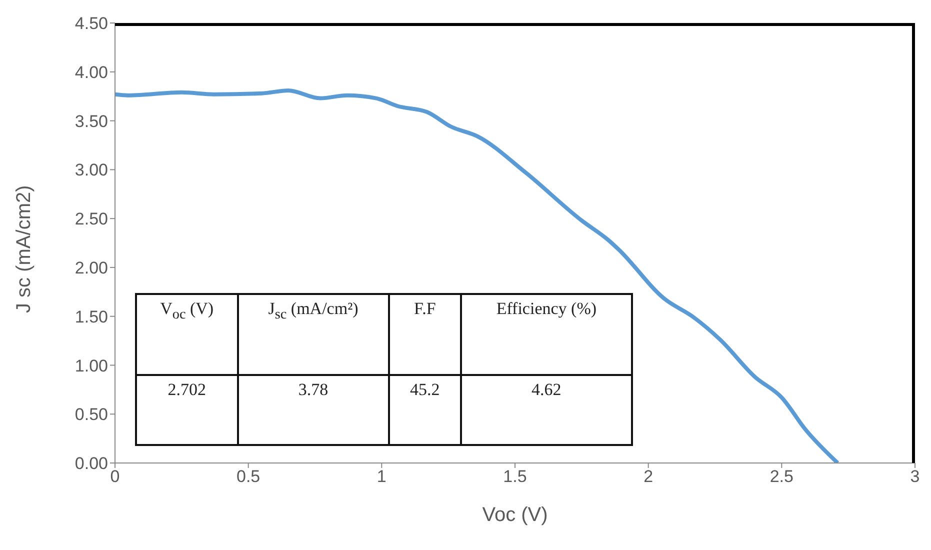  I want to click on x-tick-label: 2.5, so click(782, 476).